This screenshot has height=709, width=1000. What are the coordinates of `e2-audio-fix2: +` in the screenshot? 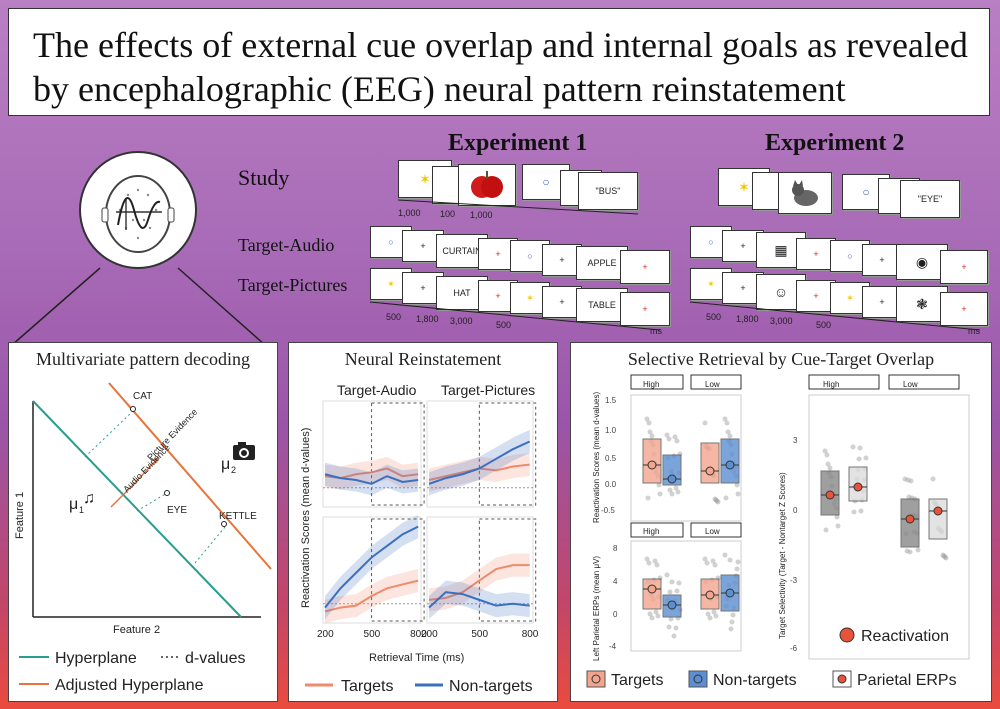 It's located at (882, 260).